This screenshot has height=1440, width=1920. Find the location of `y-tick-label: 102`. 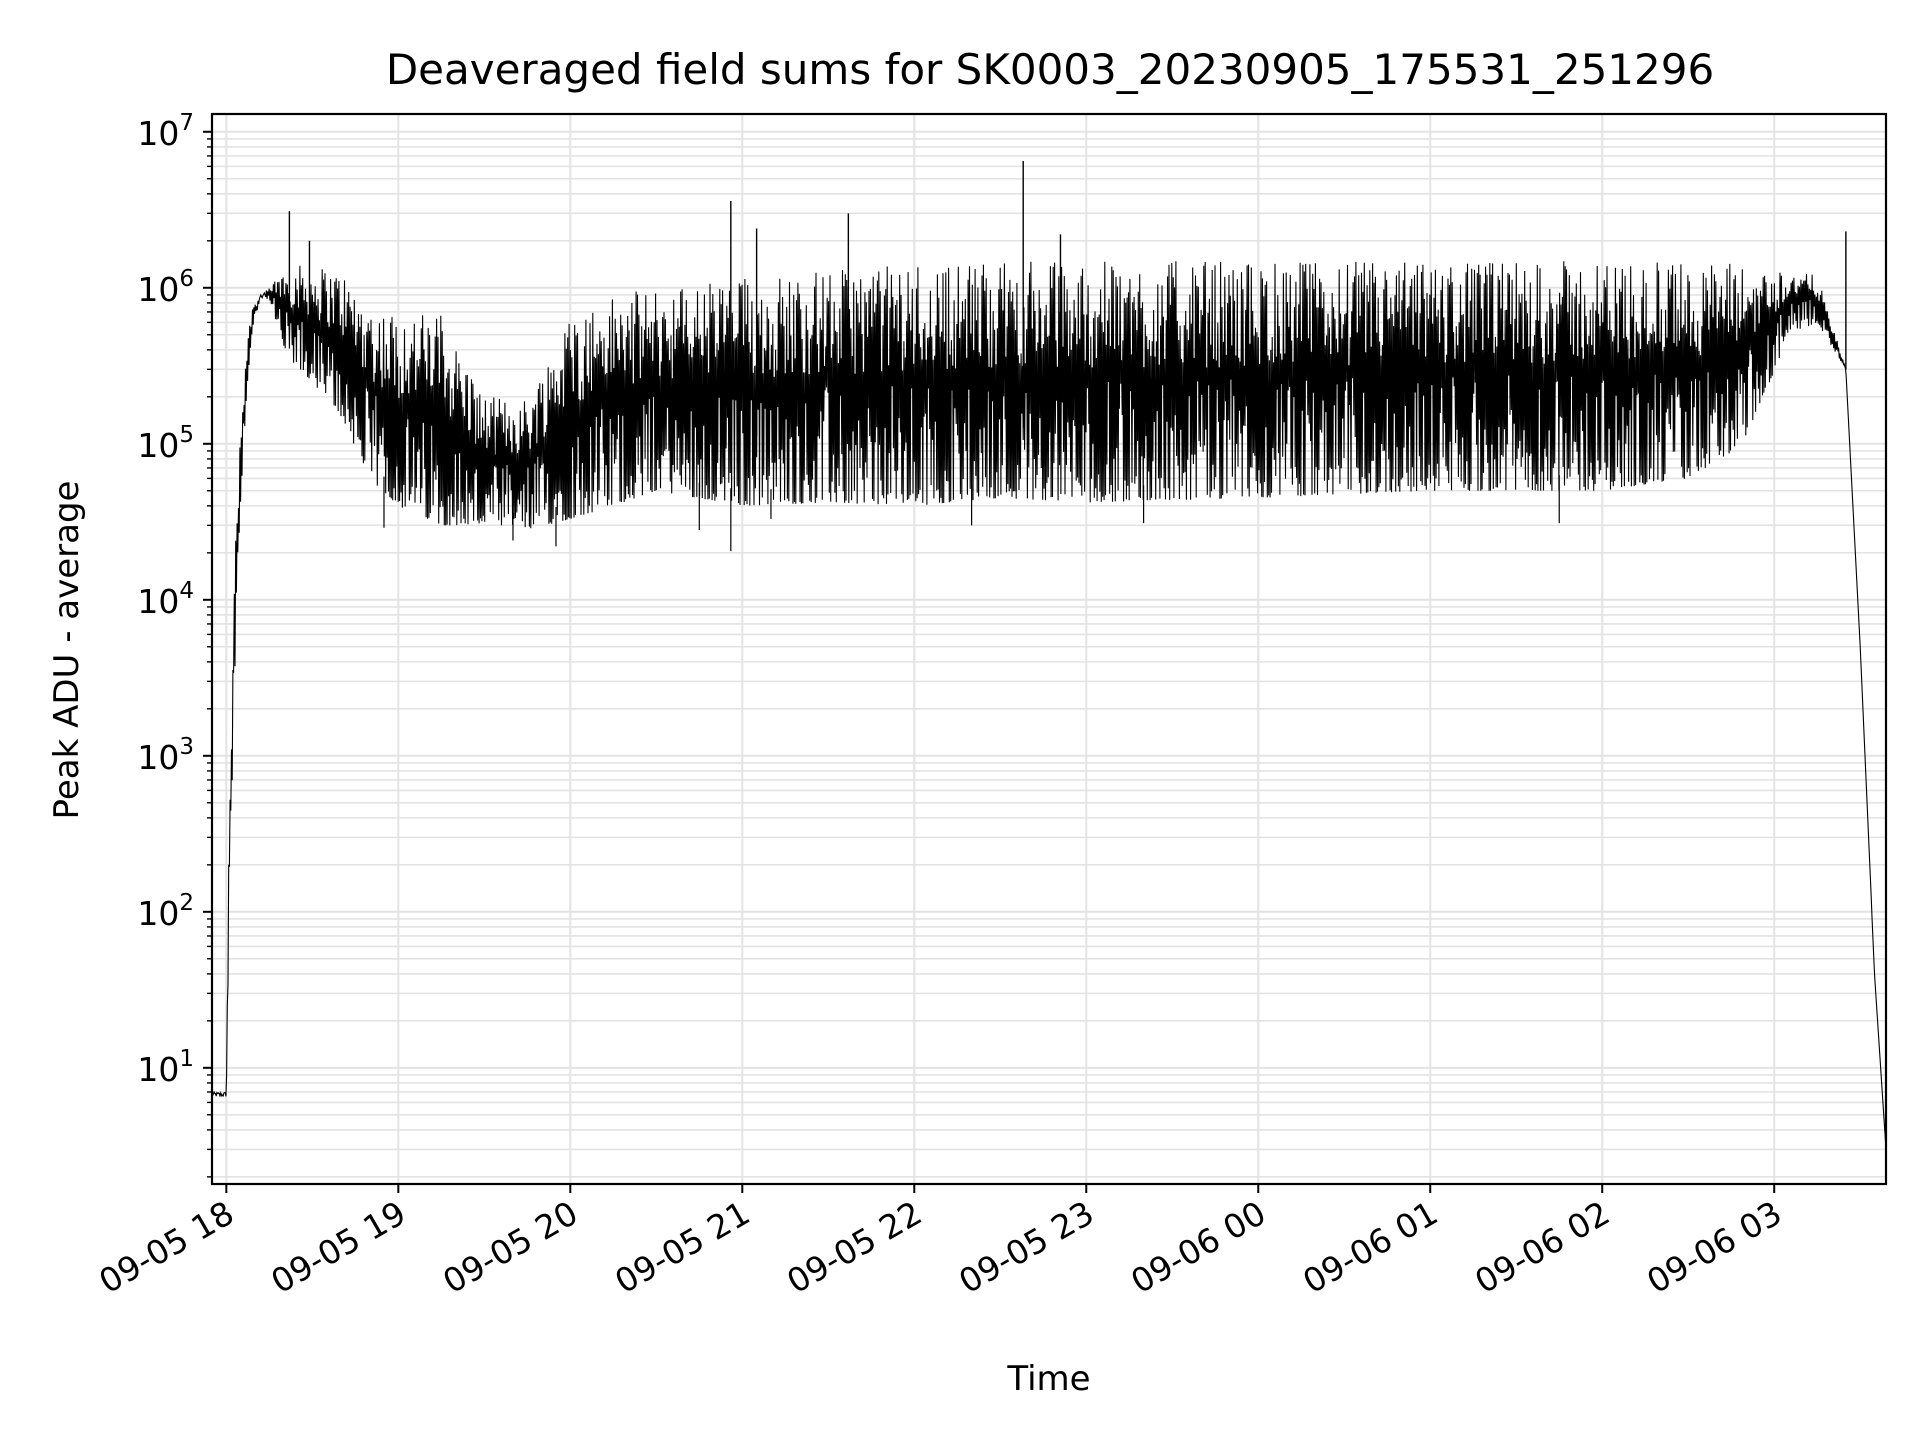

y-tick-label: 102 is located at coordinates (165, 911).